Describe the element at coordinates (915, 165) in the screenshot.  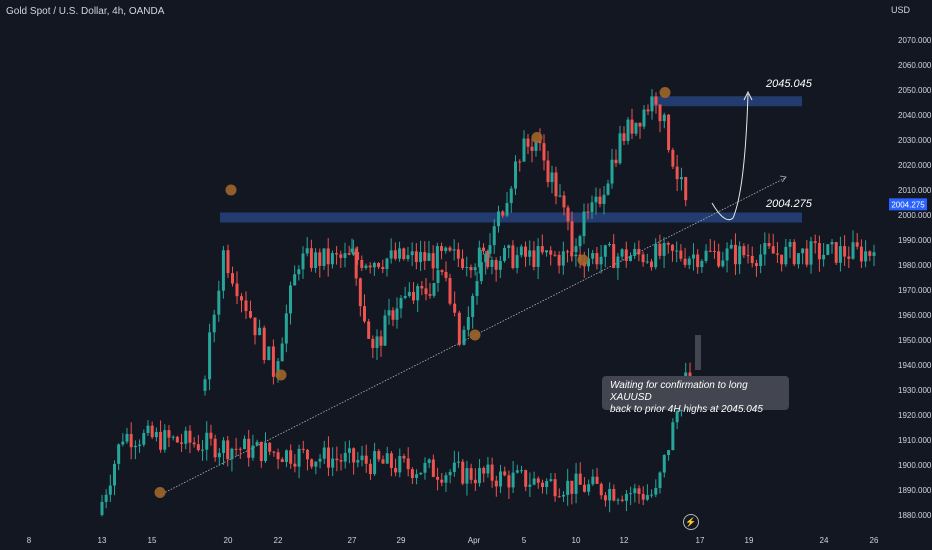
I see `y-tick-label: 2020.000` at that location.